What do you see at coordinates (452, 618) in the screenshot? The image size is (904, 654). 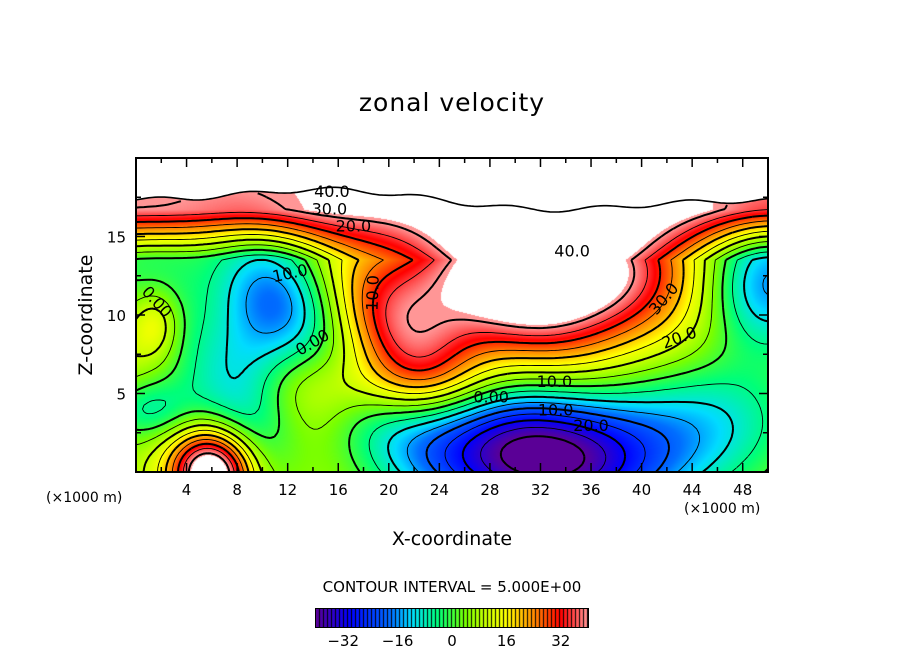 I see `colorbar` at bounding box center [452, 618].